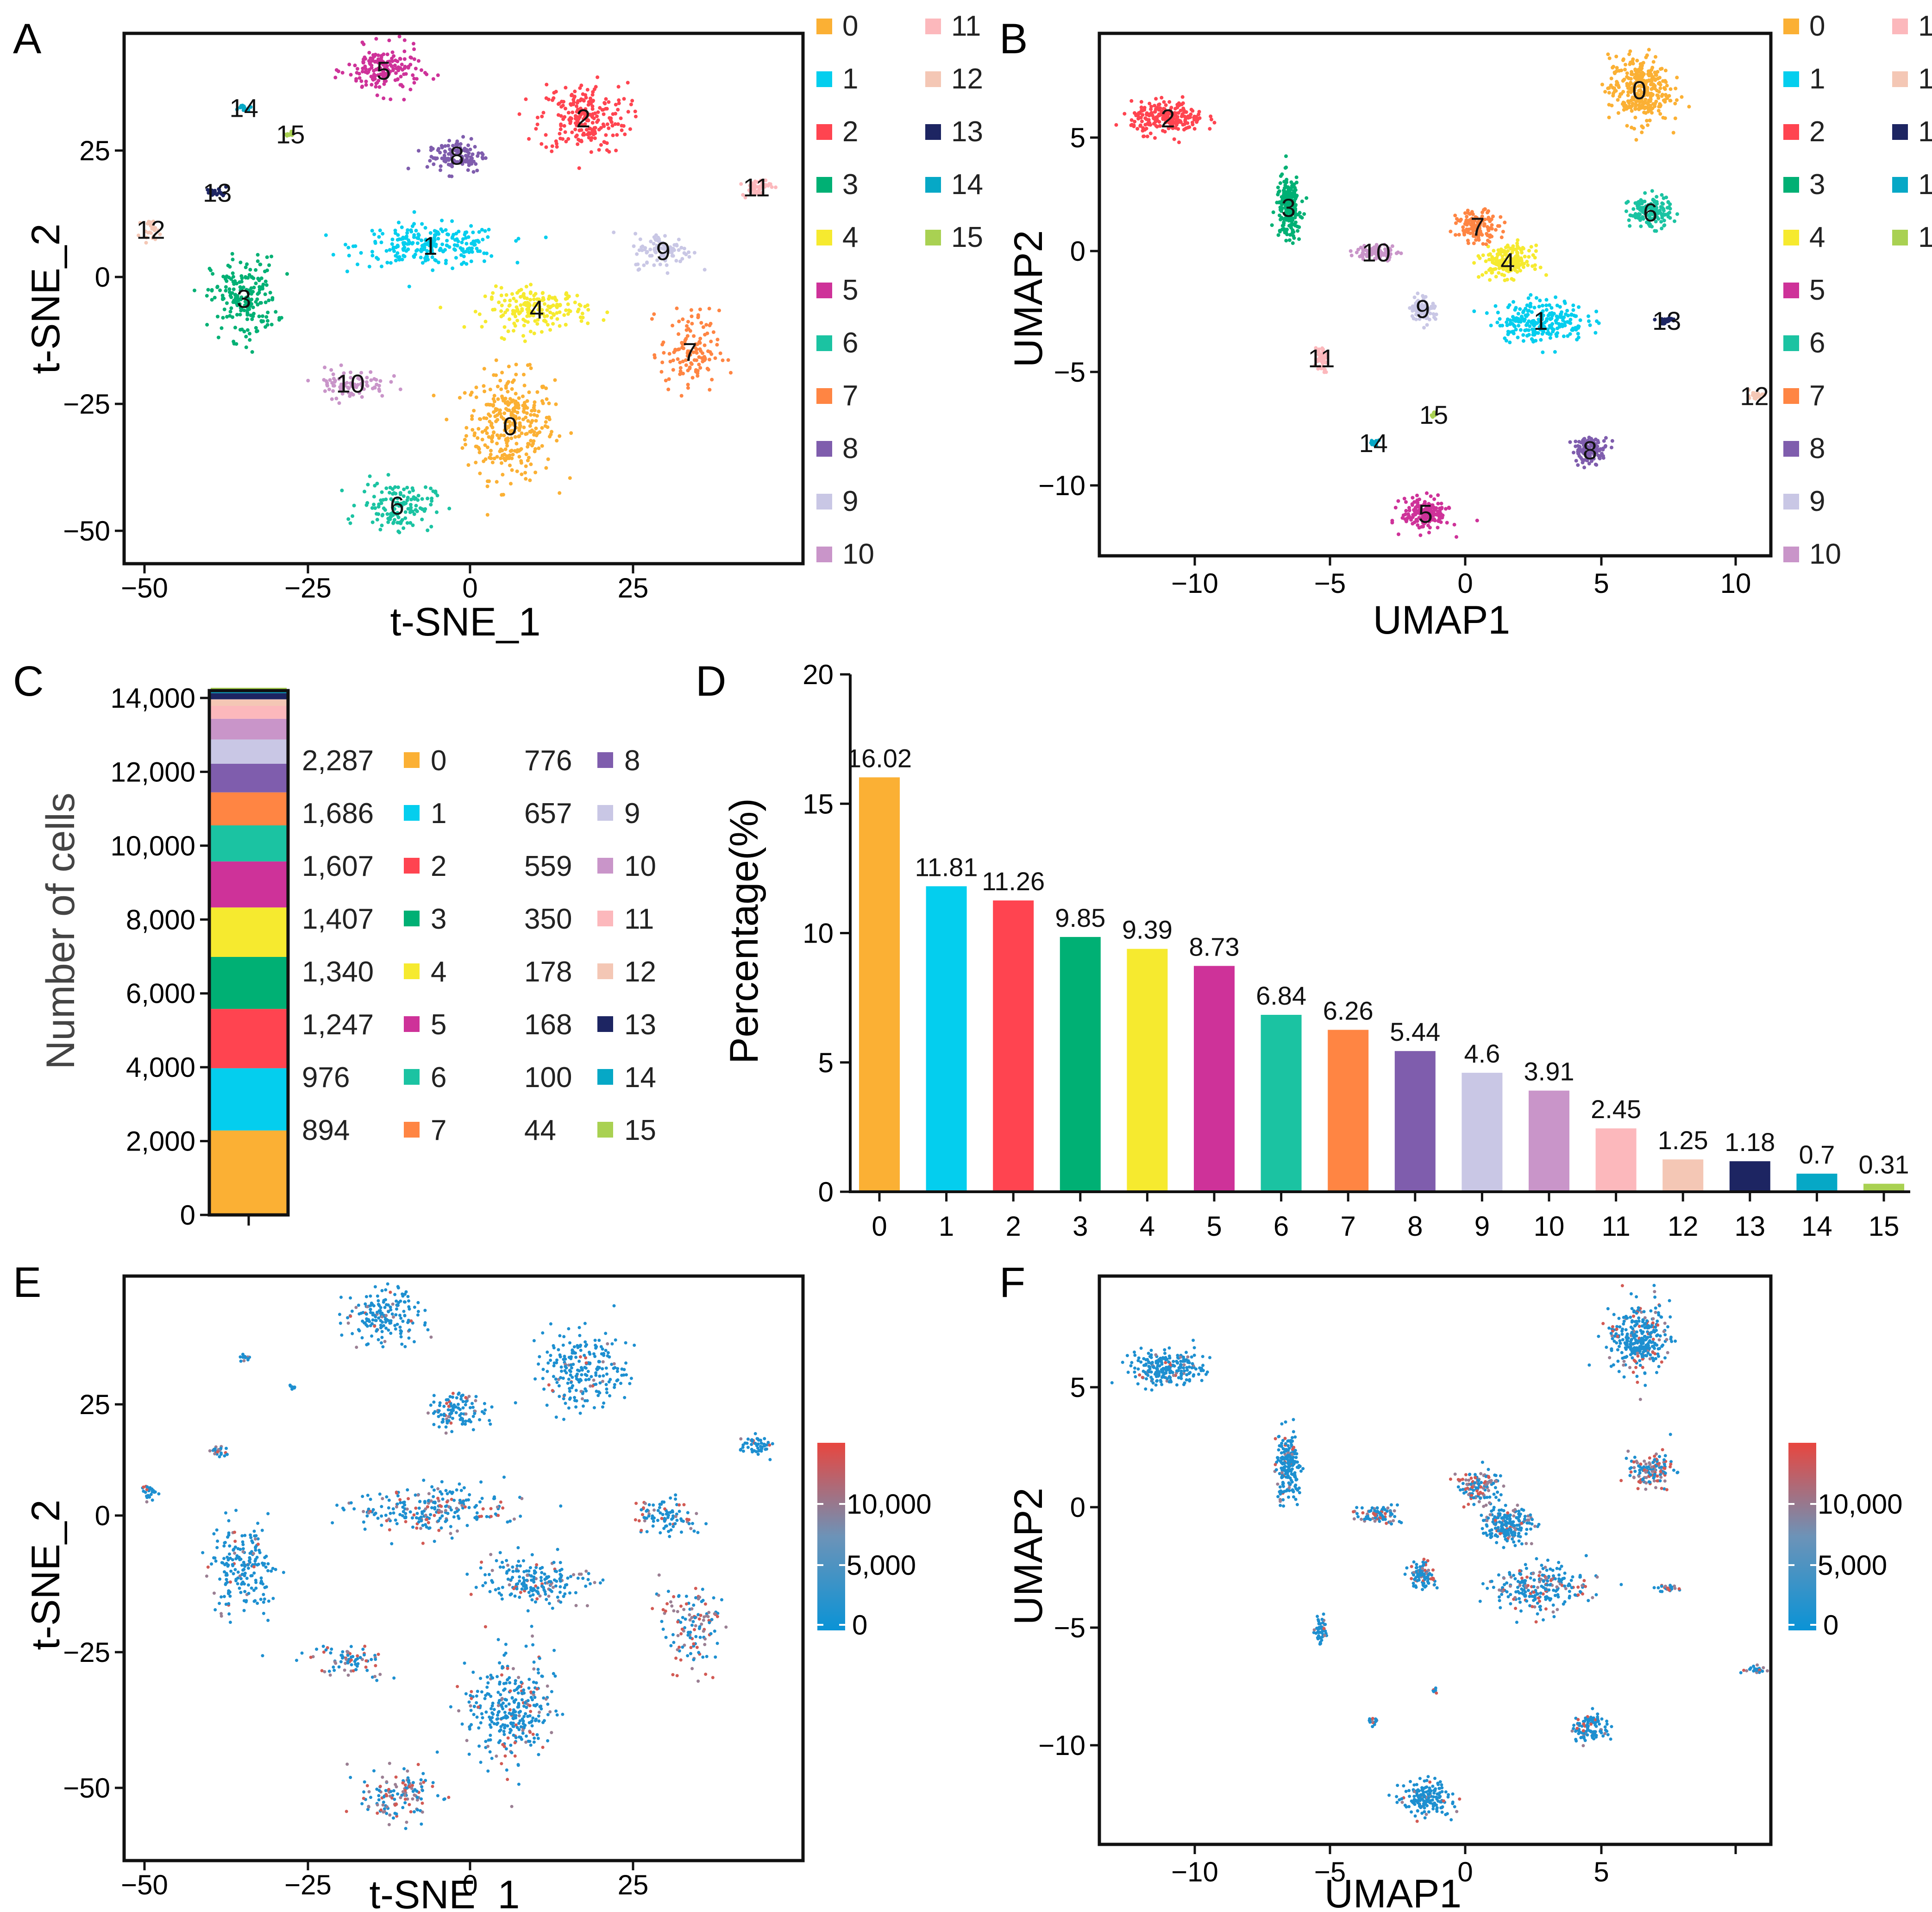 The height and width of the screenshot is (1912, 1932). Describe the element at coordinates (384, 604) in the screenshot. I see `x-axis: −50 −25 0 25 t-SNE_1` at that location.